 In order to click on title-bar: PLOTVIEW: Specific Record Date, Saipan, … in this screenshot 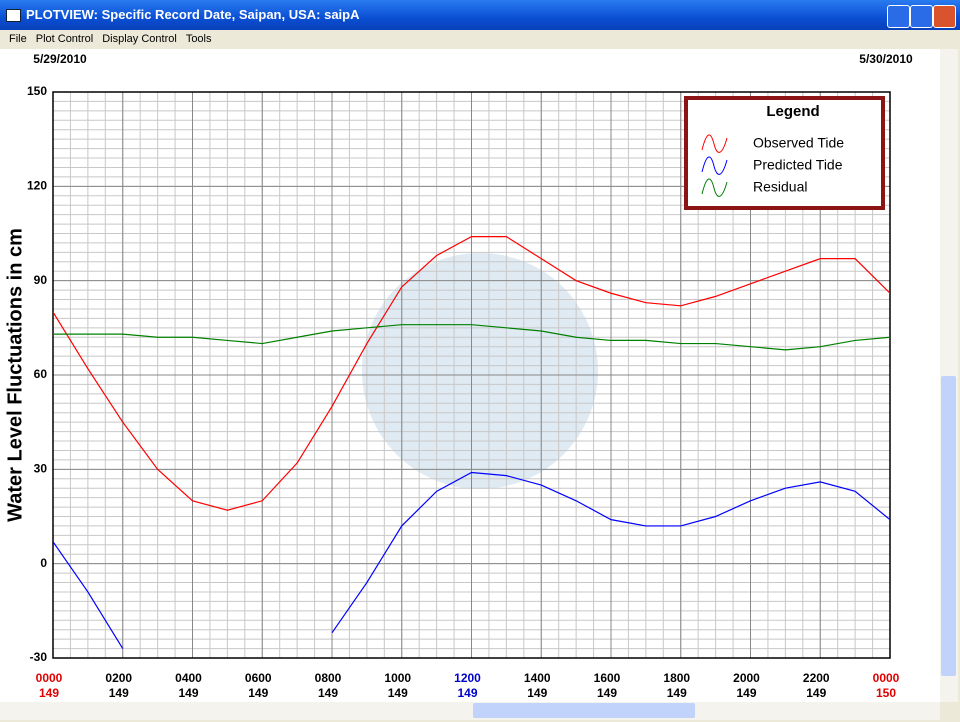, I will do `click(480, 15)`.